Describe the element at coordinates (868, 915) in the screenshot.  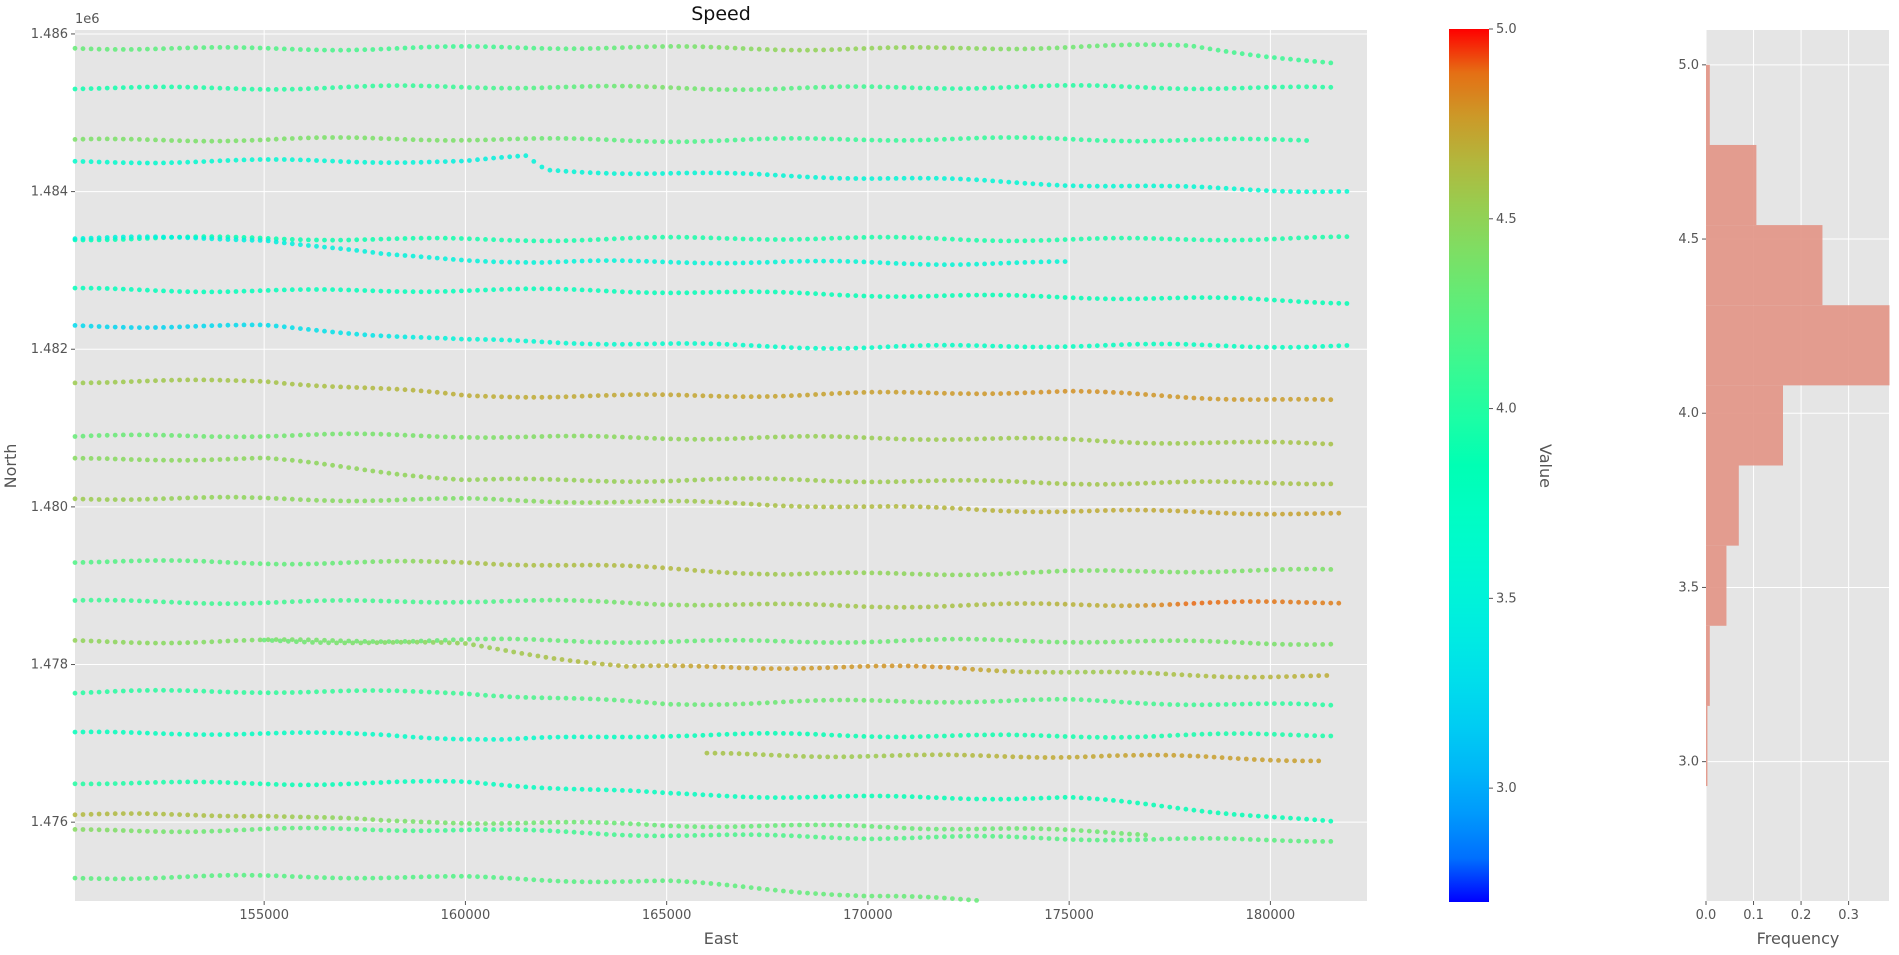
I see `x-tick-label: 170000` at that location.